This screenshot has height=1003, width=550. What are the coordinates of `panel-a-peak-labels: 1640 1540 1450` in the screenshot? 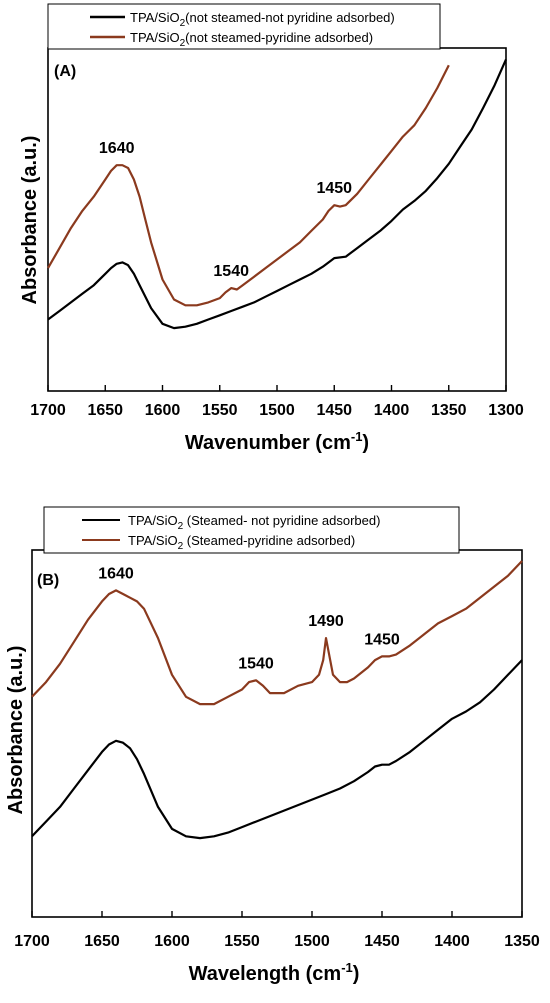 It's located at (225, 210).